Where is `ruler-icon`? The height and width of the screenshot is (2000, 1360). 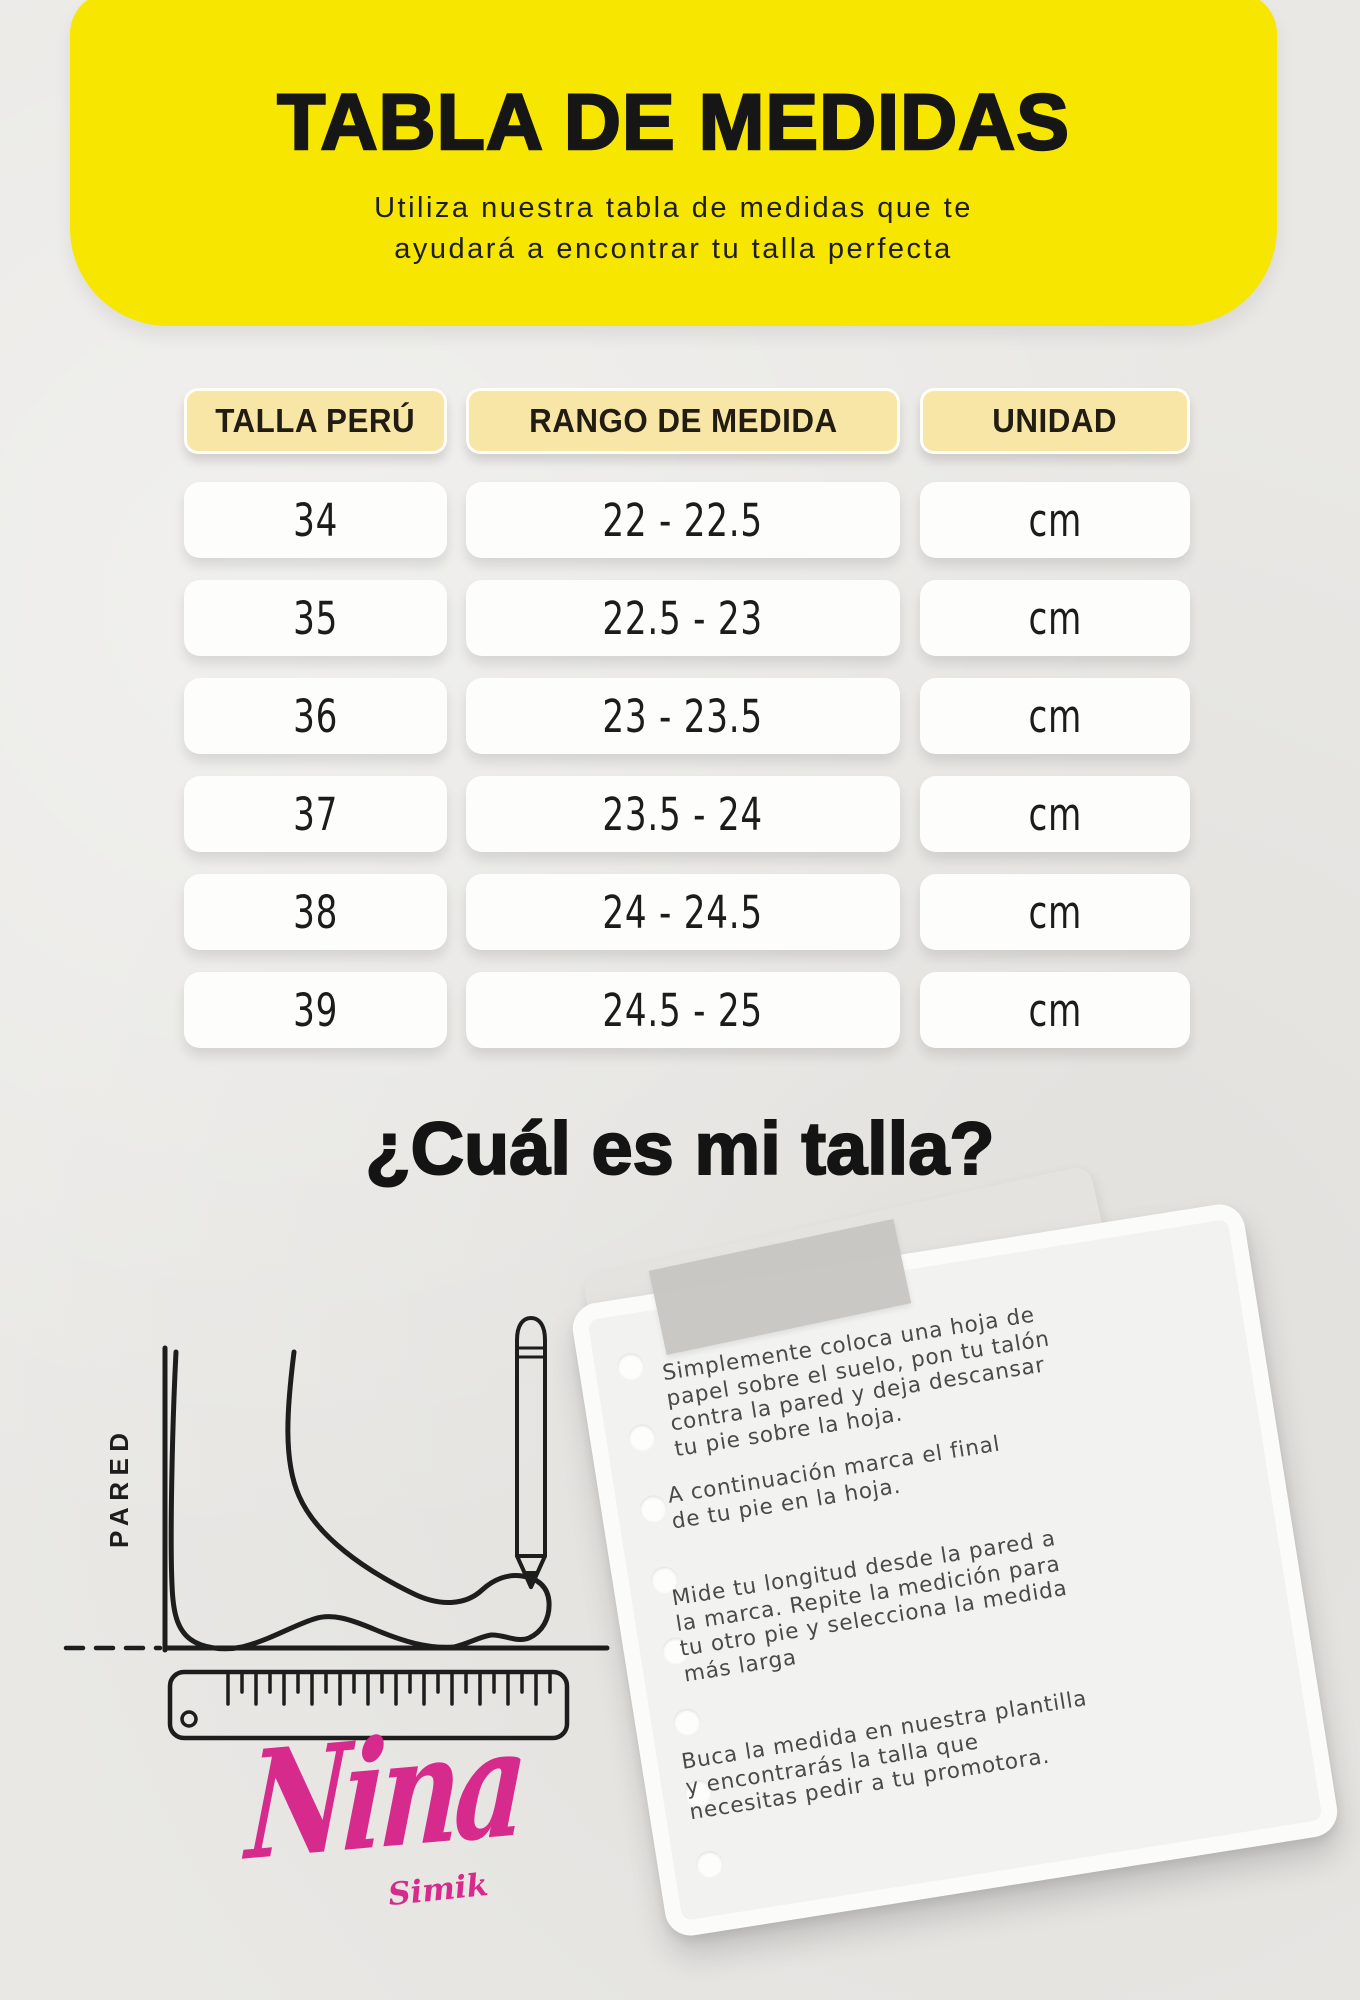 ruler-icon is located at coordinates (368, 1705).